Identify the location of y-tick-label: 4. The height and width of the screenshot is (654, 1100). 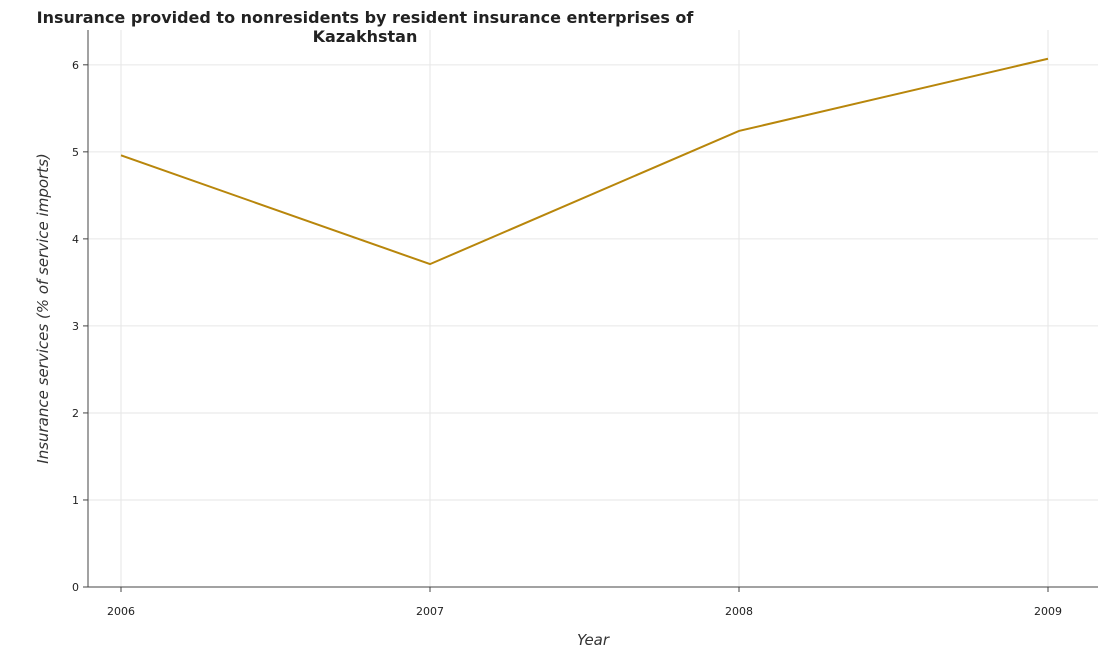
(75, 239).